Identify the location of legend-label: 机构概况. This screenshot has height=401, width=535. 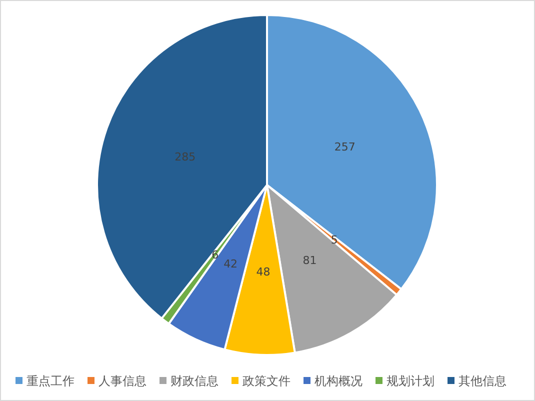
(338, 381).